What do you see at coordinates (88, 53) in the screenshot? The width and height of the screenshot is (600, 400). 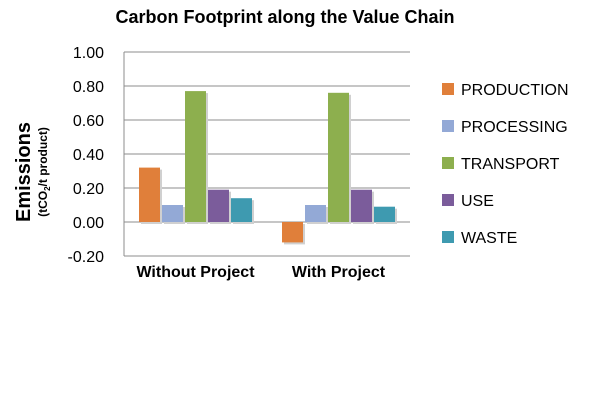 I see `y-tick-label: 1.00` at bounding box center [88, 53].